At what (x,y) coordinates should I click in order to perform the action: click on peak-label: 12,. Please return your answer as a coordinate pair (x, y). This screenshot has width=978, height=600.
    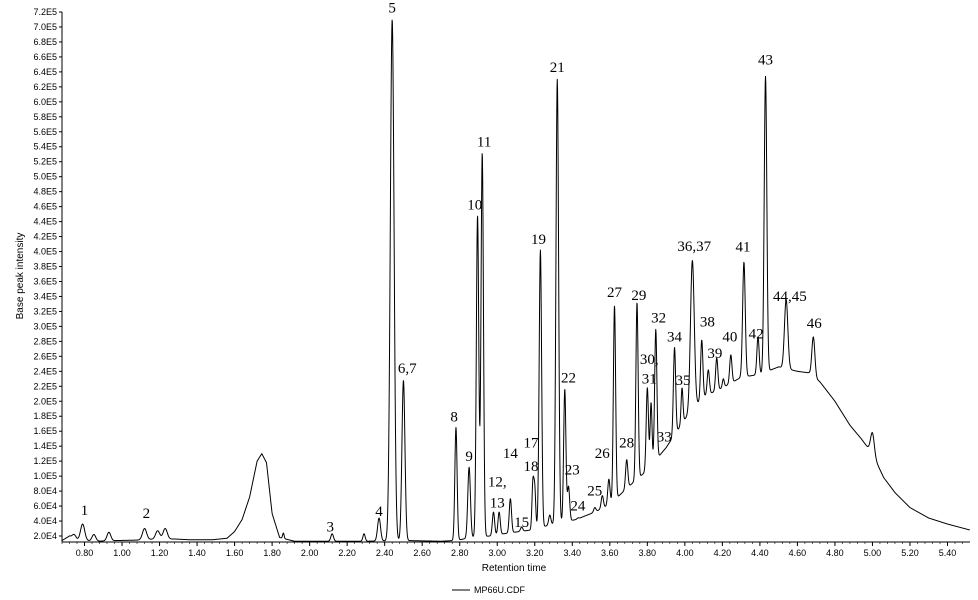
    Looking at the image, I should click on (497, 483).